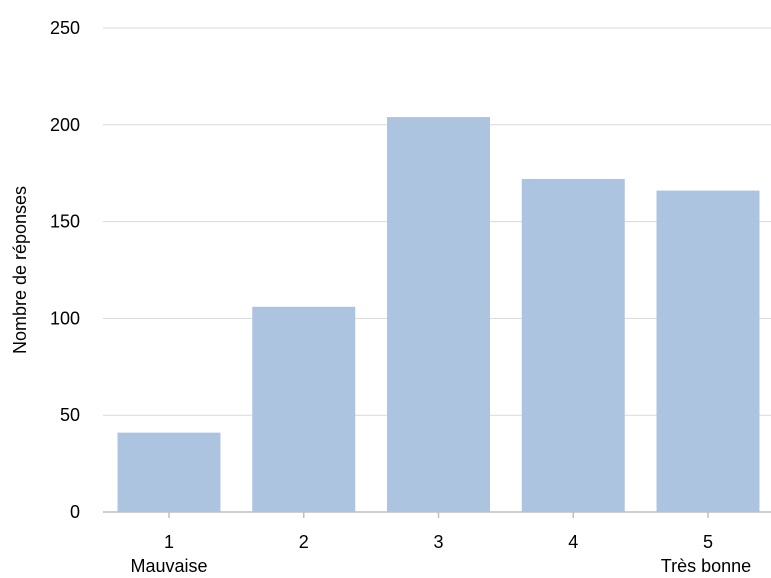  I want to click on y-tick-label: 100, so click(65, 318).